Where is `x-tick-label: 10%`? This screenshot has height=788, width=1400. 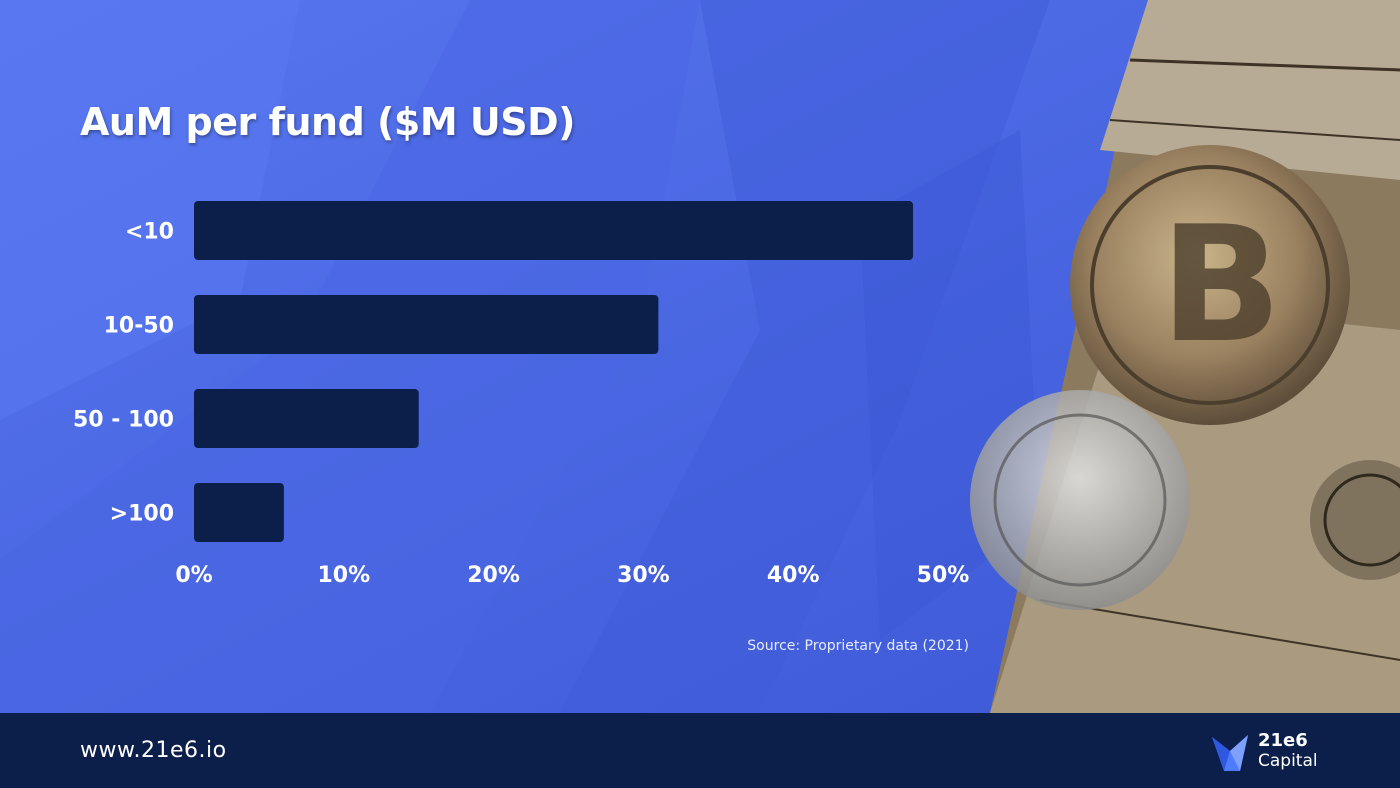
x-tick-label: 10% is located at coordinates (343, 575).